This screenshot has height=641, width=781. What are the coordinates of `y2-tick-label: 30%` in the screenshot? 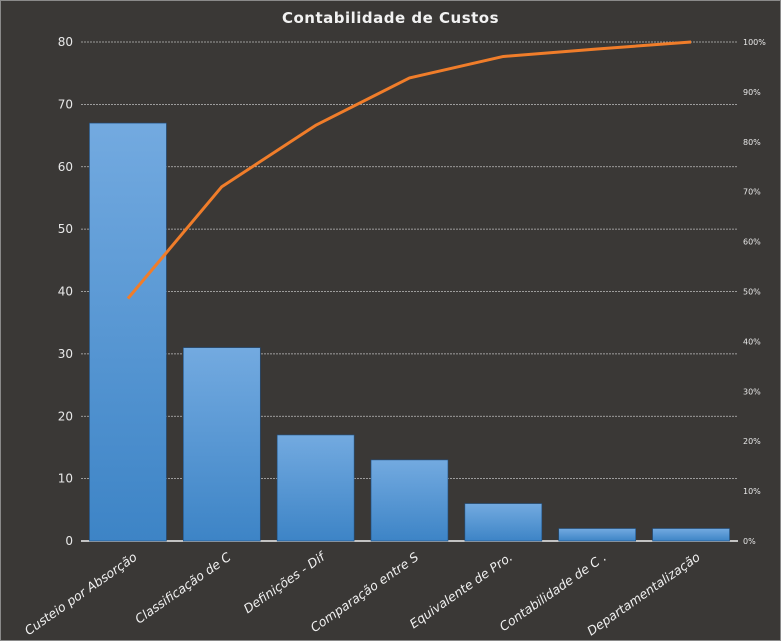 It's located at (752, 391).